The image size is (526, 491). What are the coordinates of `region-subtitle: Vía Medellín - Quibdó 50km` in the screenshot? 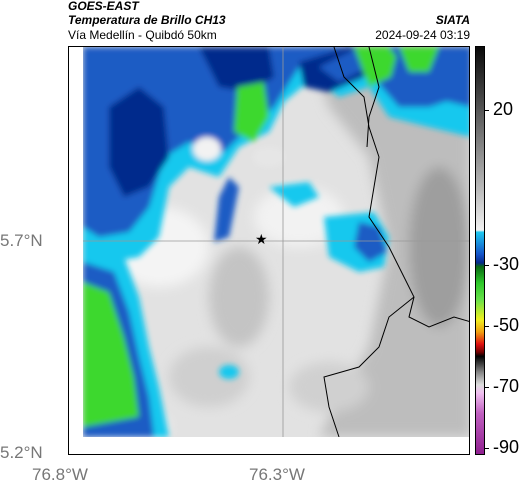 It's located at (142, 35).